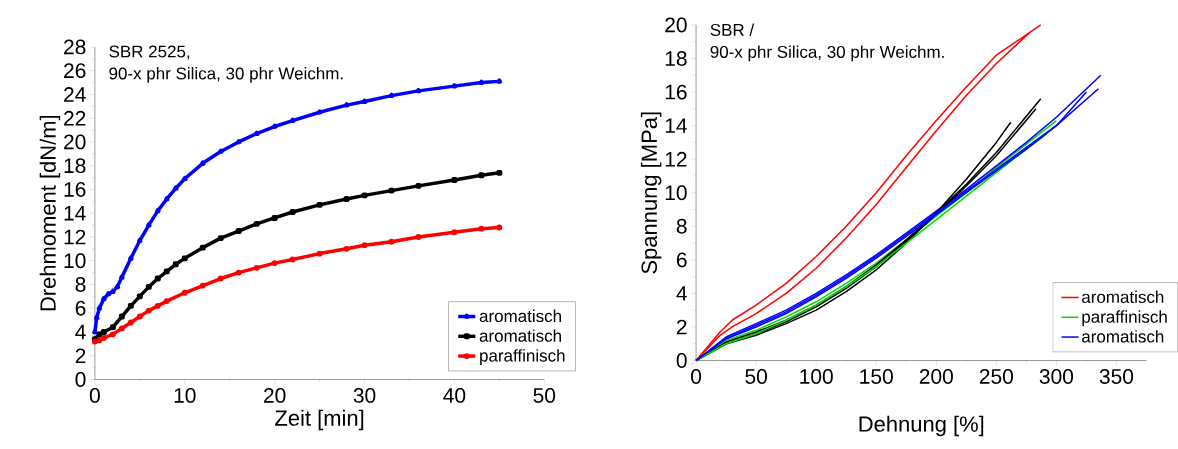 The height and width of the screenshot is (449, 1178). Describe the element at coordinates (319, 419) in the screenshot. I see `x-axis-title: Zeit [min]` at that location.